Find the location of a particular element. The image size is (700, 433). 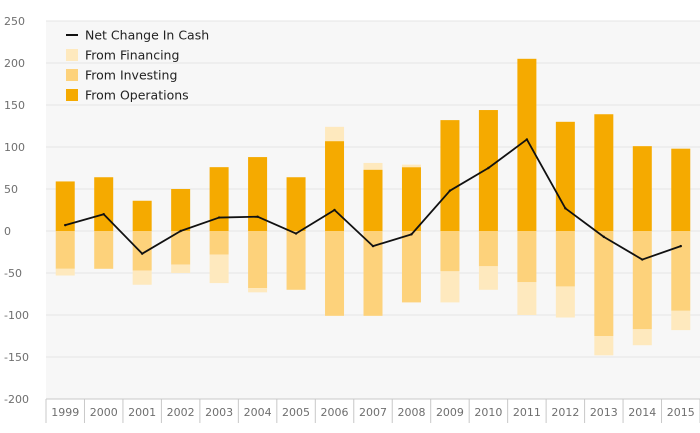

x-tick-label: 2008 is located at coordinates (411, 412).